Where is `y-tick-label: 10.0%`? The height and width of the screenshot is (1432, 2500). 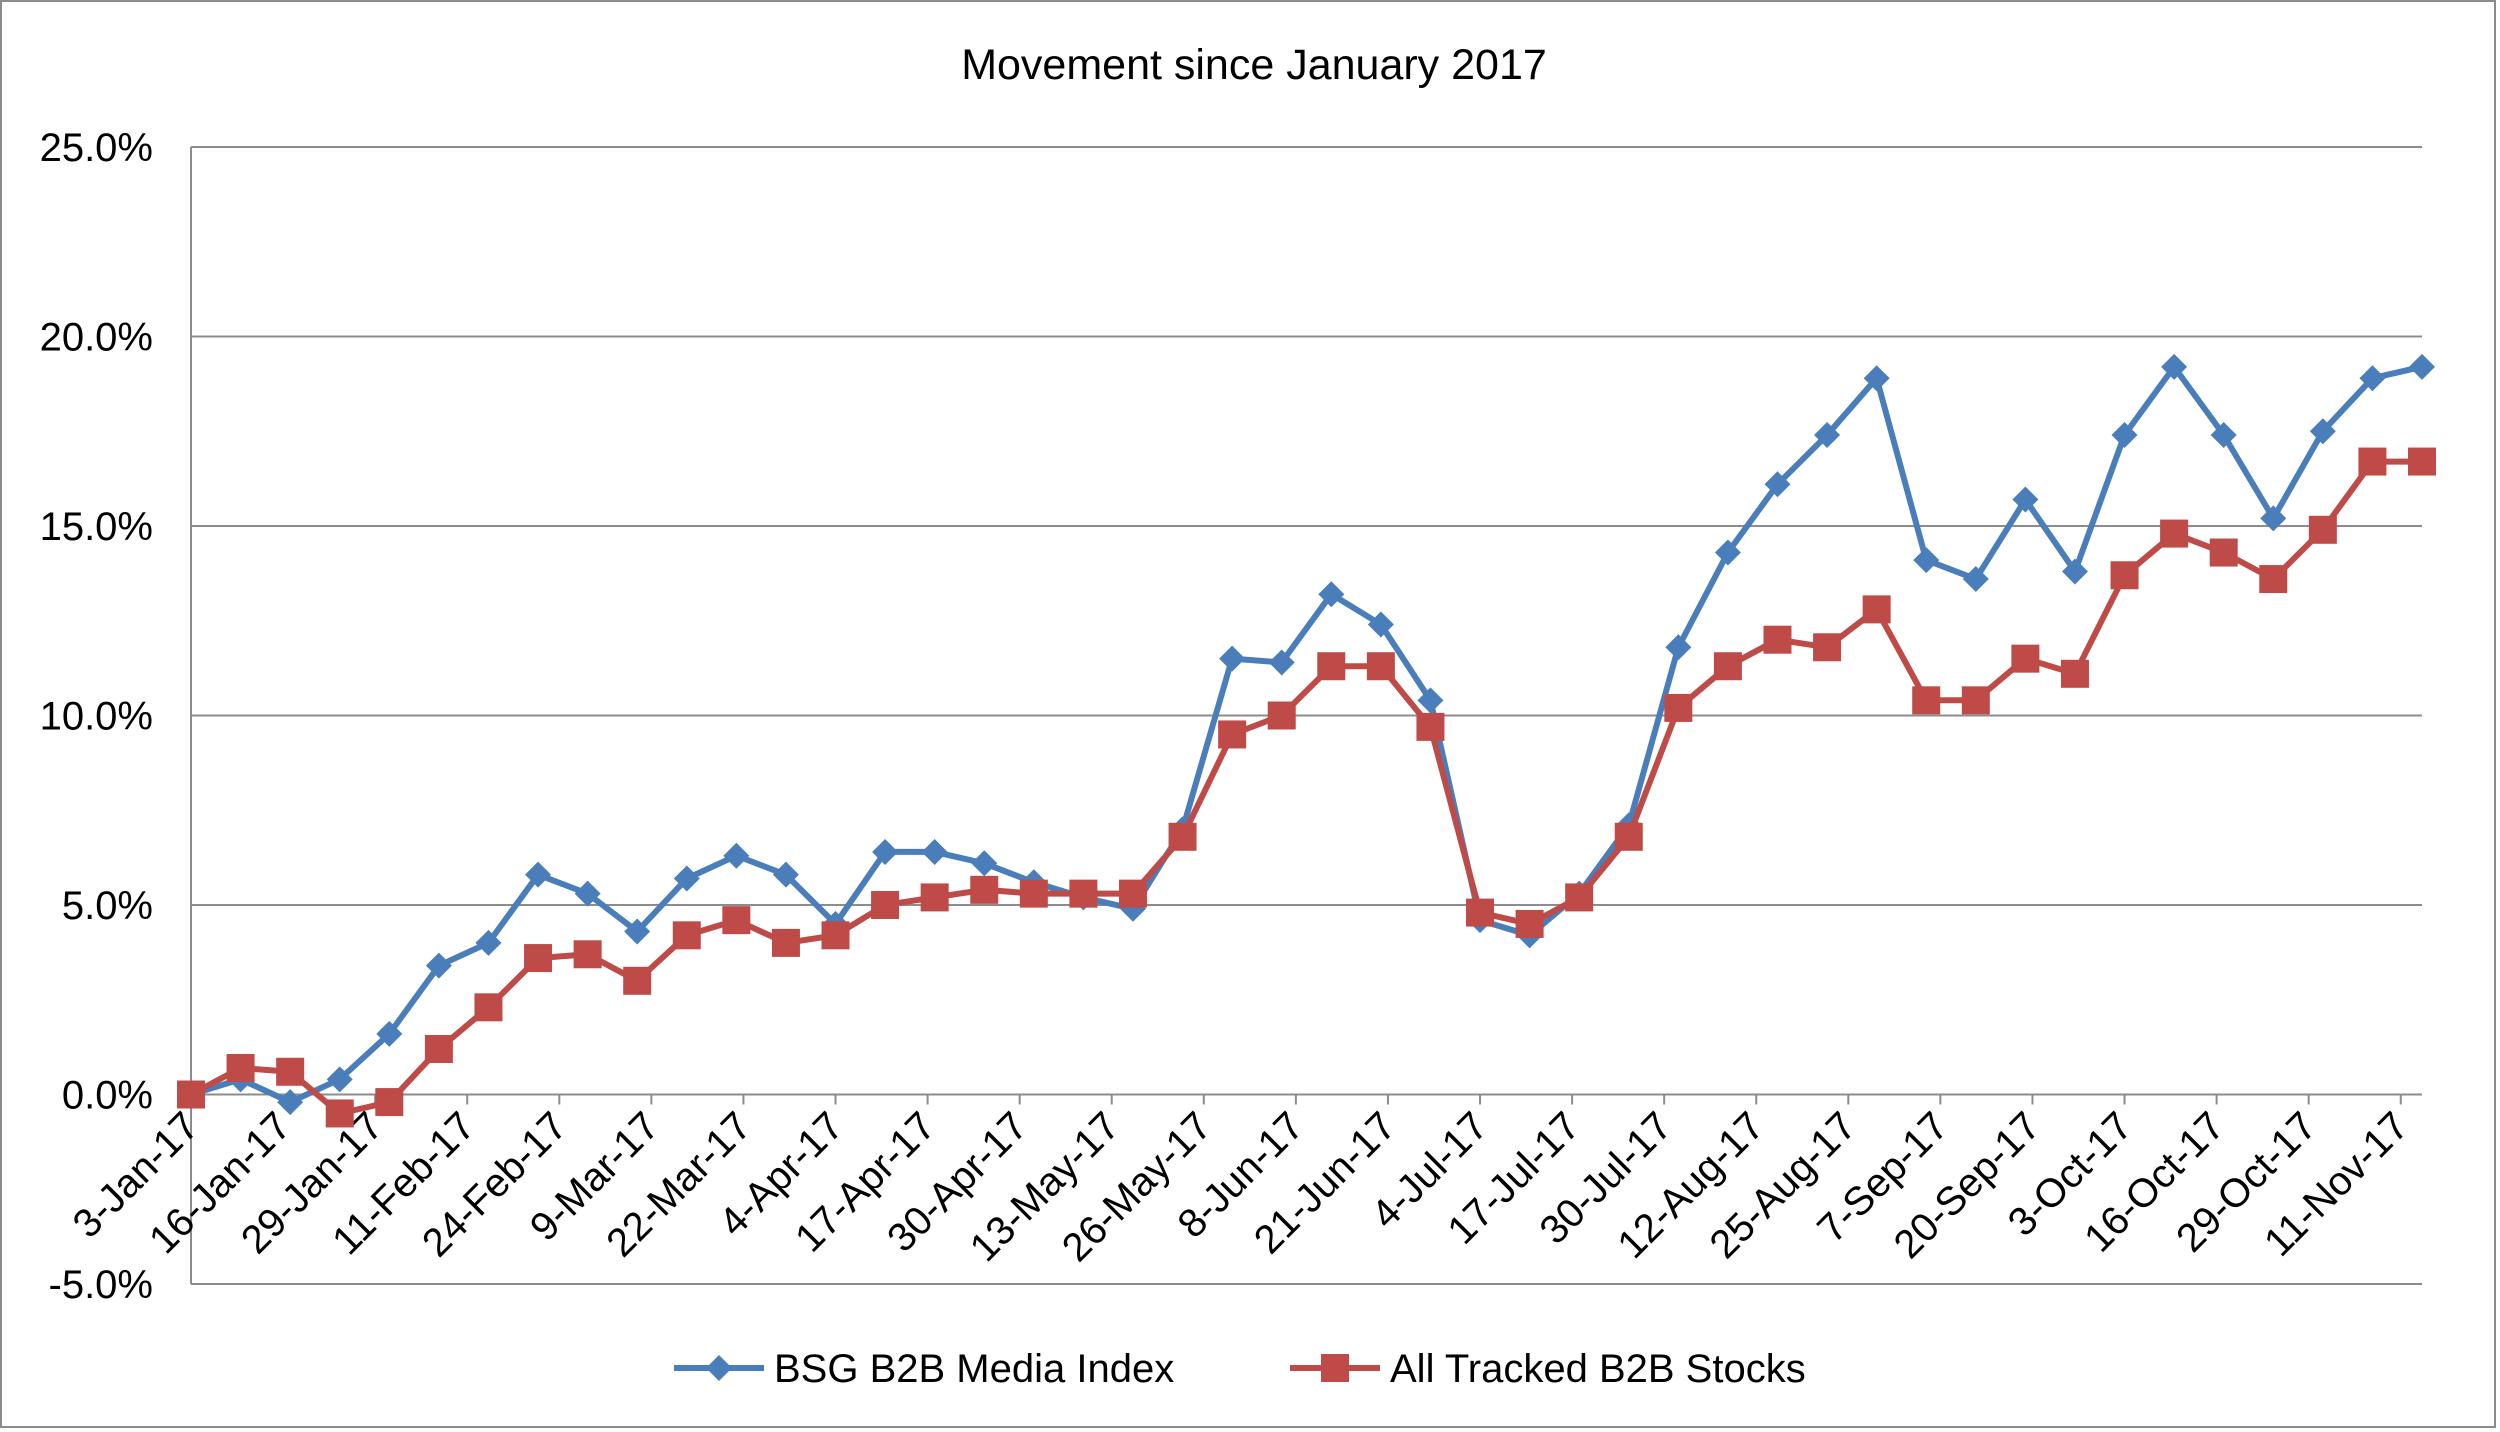
y-tick-label: 10.0% is located at coordinates (96, 717).